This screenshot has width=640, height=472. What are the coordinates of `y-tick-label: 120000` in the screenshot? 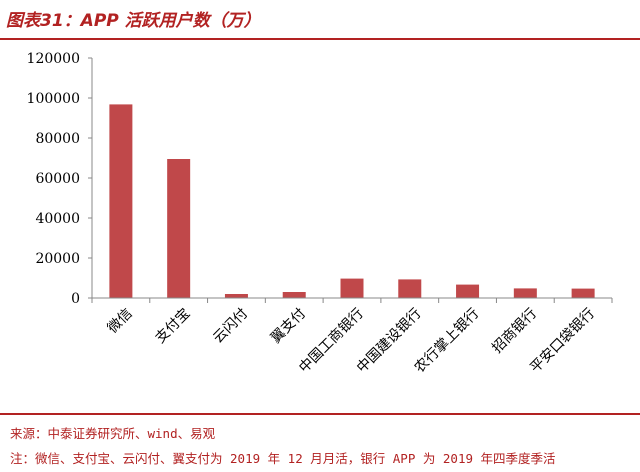 It's located at (53, 59).